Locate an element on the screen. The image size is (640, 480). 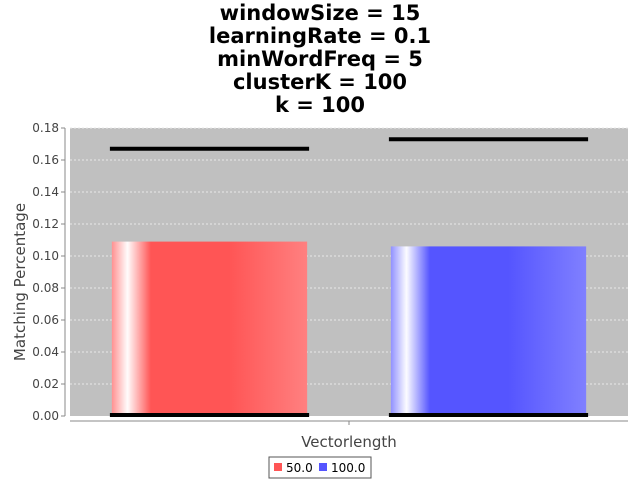
y-axis-title: Matching Percentage is located at coordinates (20, 282).